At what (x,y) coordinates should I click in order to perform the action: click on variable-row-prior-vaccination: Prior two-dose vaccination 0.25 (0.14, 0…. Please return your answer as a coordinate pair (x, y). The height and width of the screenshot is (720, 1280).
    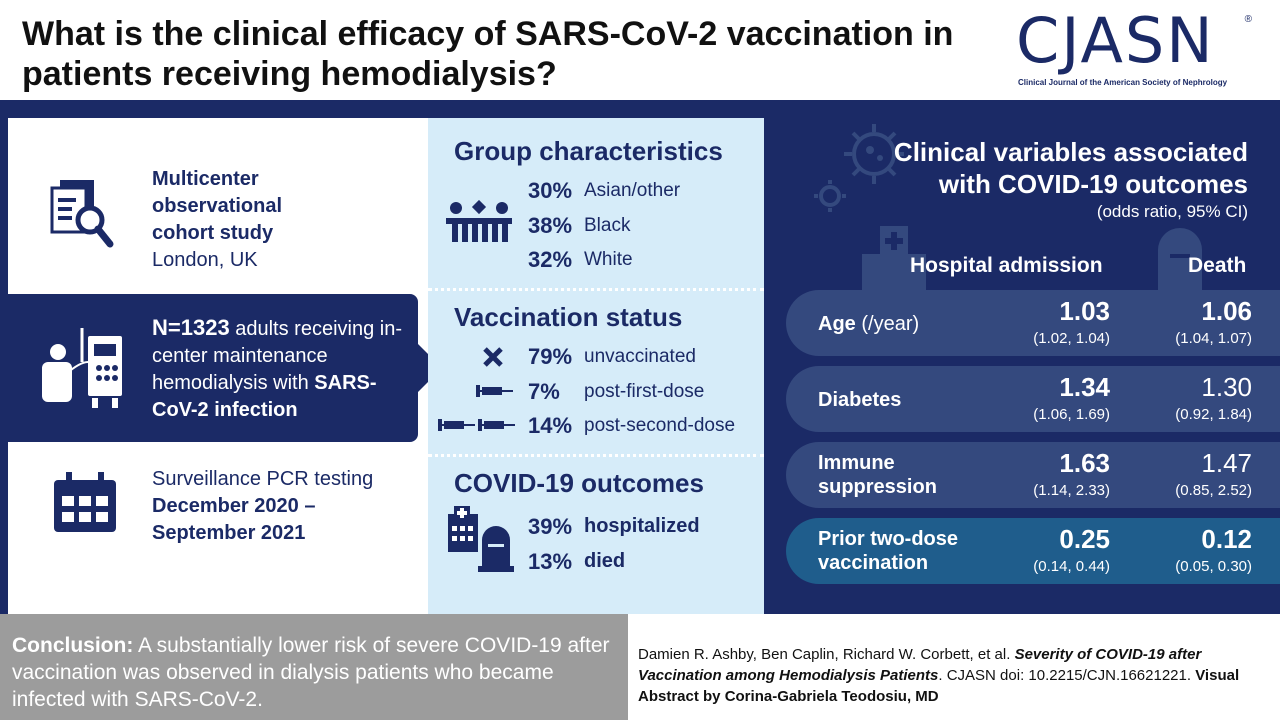
    Looking at the image, I should click on (1033, 551).